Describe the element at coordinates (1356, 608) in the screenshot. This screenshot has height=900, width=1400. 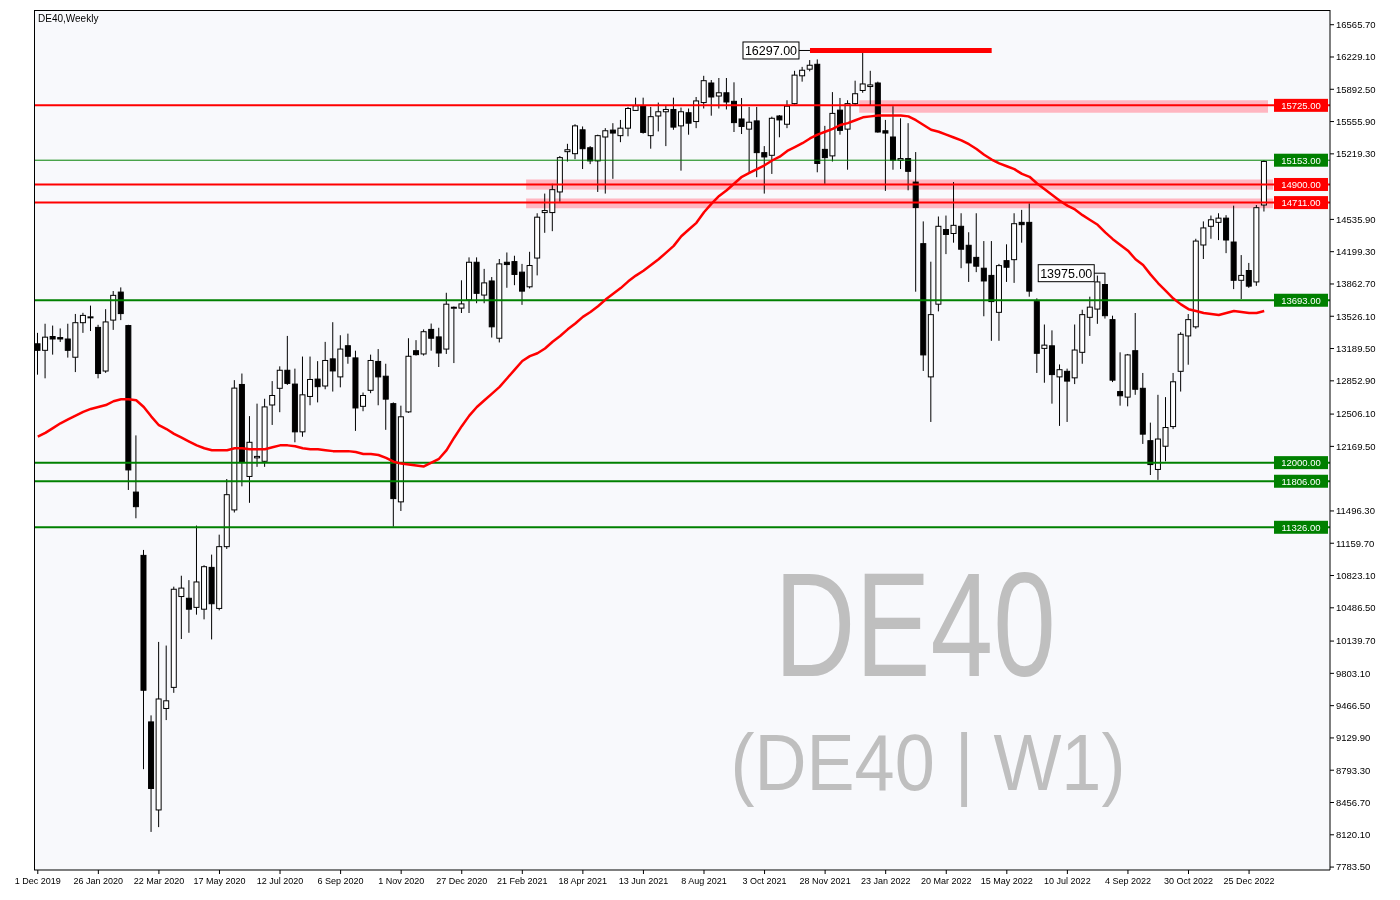
I see `y-tick-label: 10486.50` at that location.